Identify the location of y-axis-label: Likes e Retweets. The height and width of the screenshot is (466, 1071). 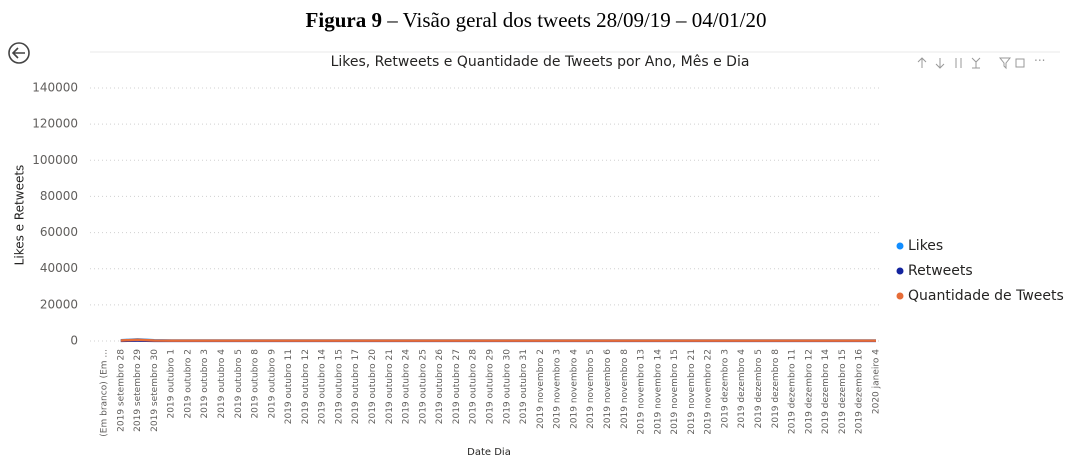
(20, 215).